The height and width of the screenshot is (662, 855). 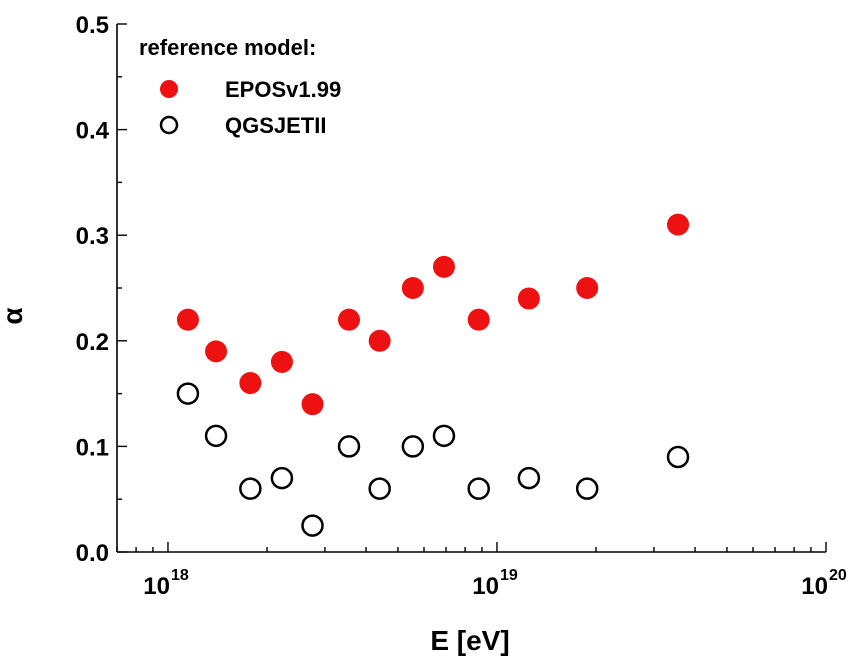 What do you see at coordinates (227, 47) in the screenshot?
I see `legend-title: reference model:` at bounding box center [227, 47].